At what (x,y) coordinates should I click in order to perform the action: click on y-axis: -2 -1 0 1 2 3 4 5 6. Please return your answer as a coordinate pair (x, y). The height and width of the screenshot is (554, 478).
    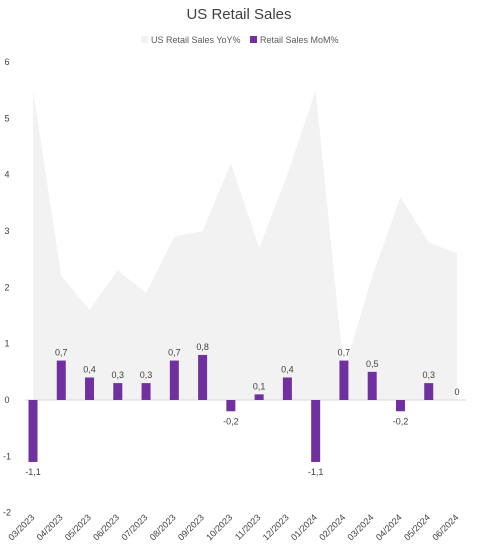
    Looking at the image, I should click on (7, 287).